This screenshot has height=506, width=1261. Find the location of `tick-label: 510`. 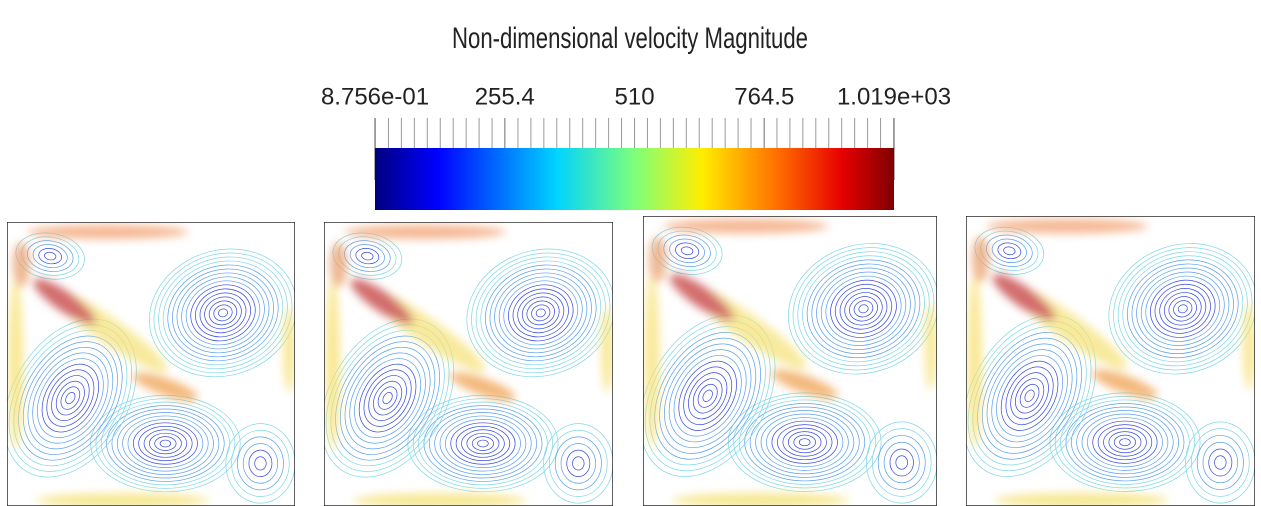

tick-label: 510 is located at coordinates (635, 96).